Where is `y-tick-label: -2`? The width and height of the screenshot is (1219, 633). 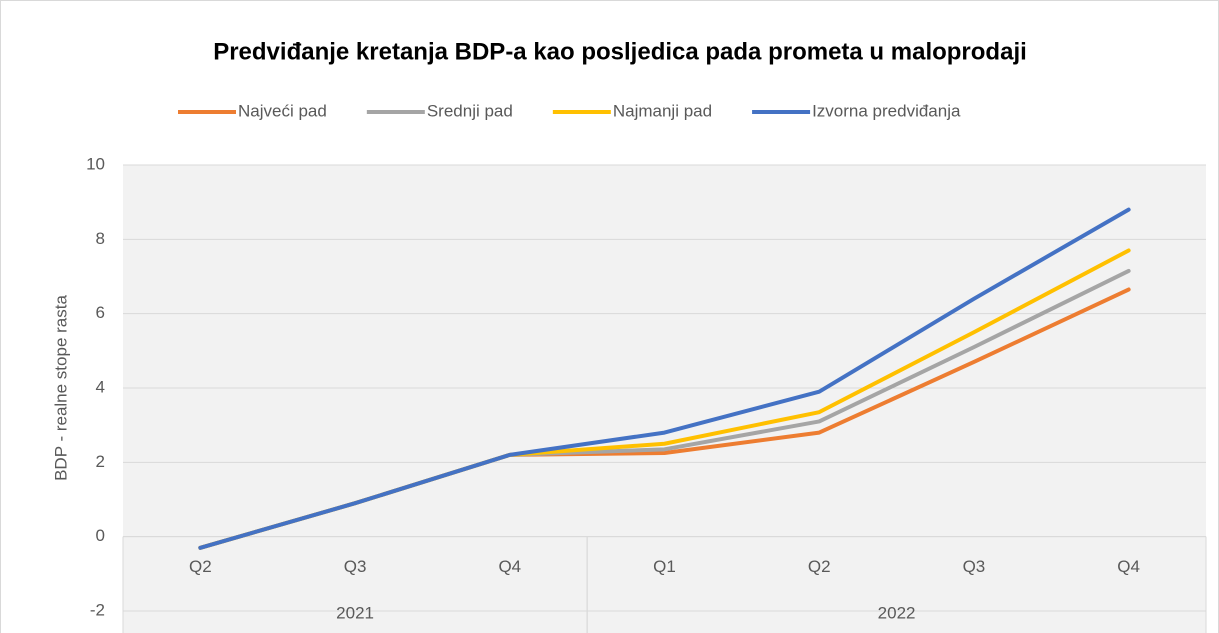 y-tick-label: -2 is located at coordinates (97, 609).